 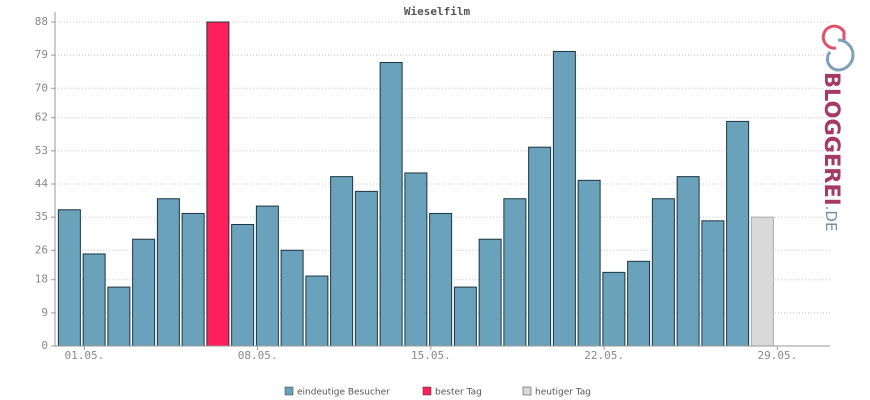 What do you see at coordinates (41, 117) in the screenshot?
I see `y-tick-label: 62` at bounding box center [41, 117].